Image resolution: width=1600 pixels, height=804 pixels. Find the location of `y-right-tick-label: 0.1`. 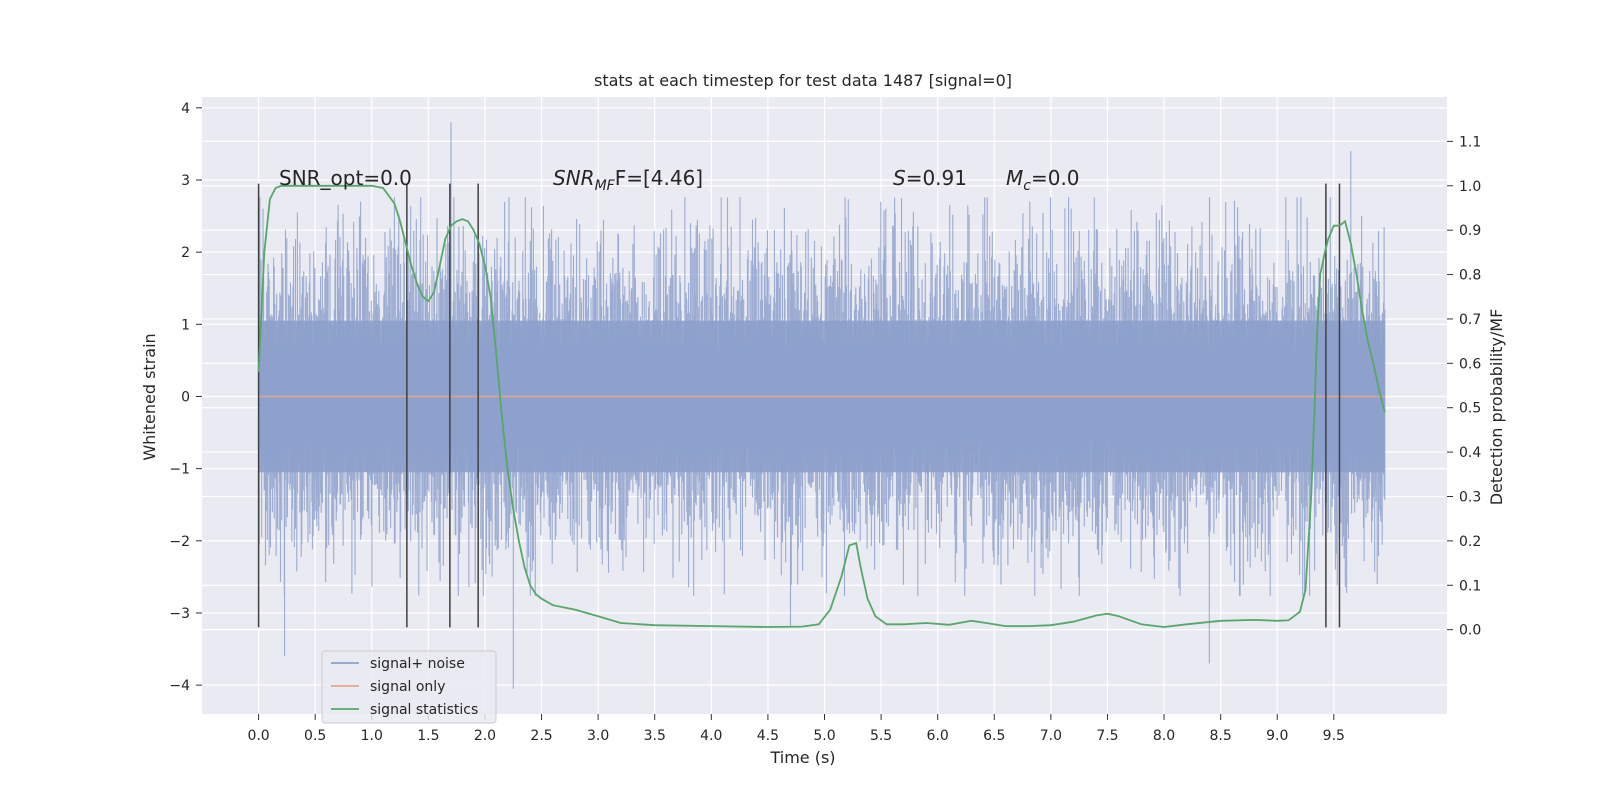

y-right-tick-label: 0.1 is located at coordinates (1470, 586).